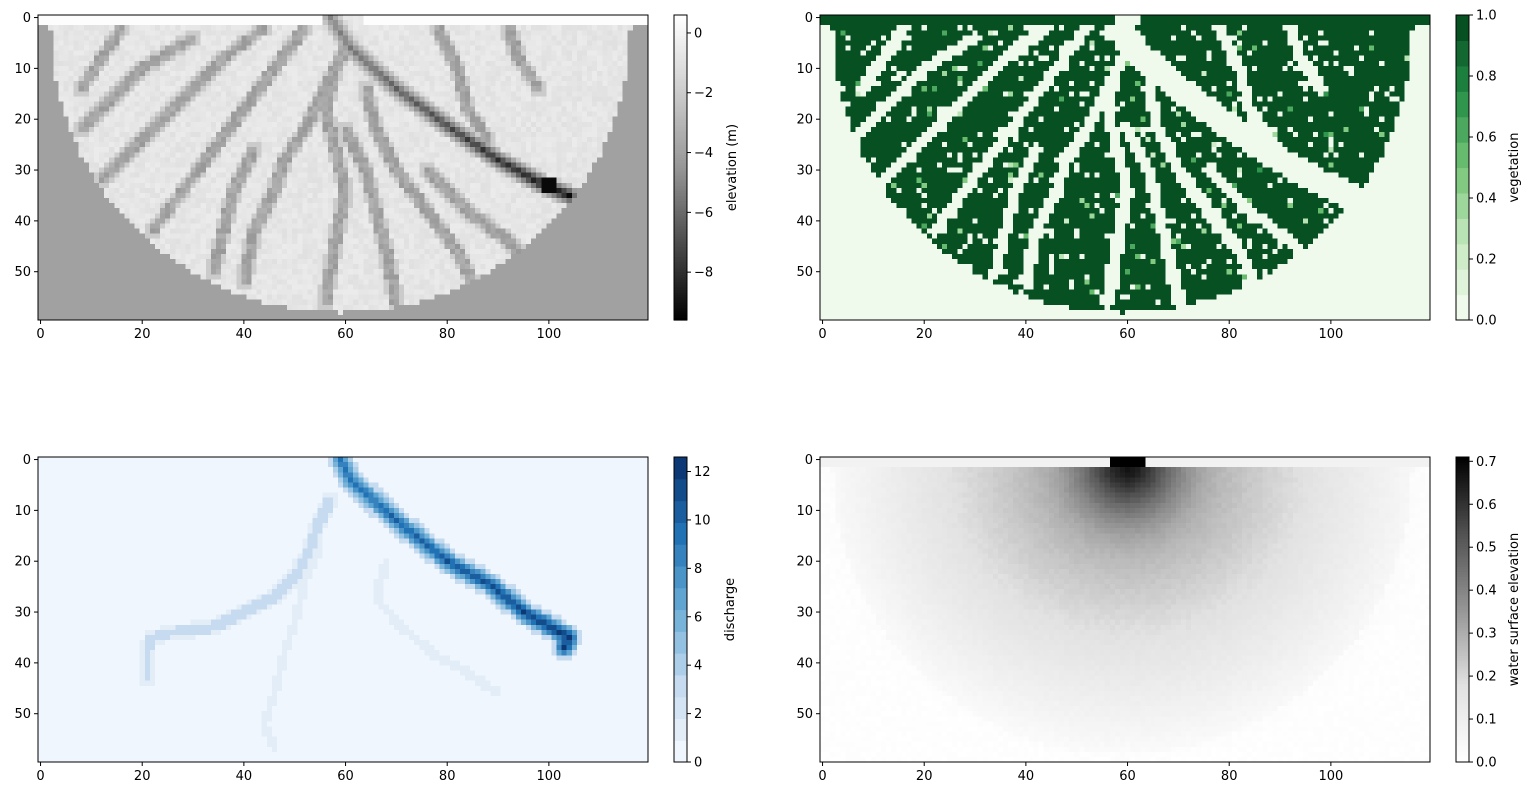  I want to click on y-tick-label: 20, so click(22, 120).